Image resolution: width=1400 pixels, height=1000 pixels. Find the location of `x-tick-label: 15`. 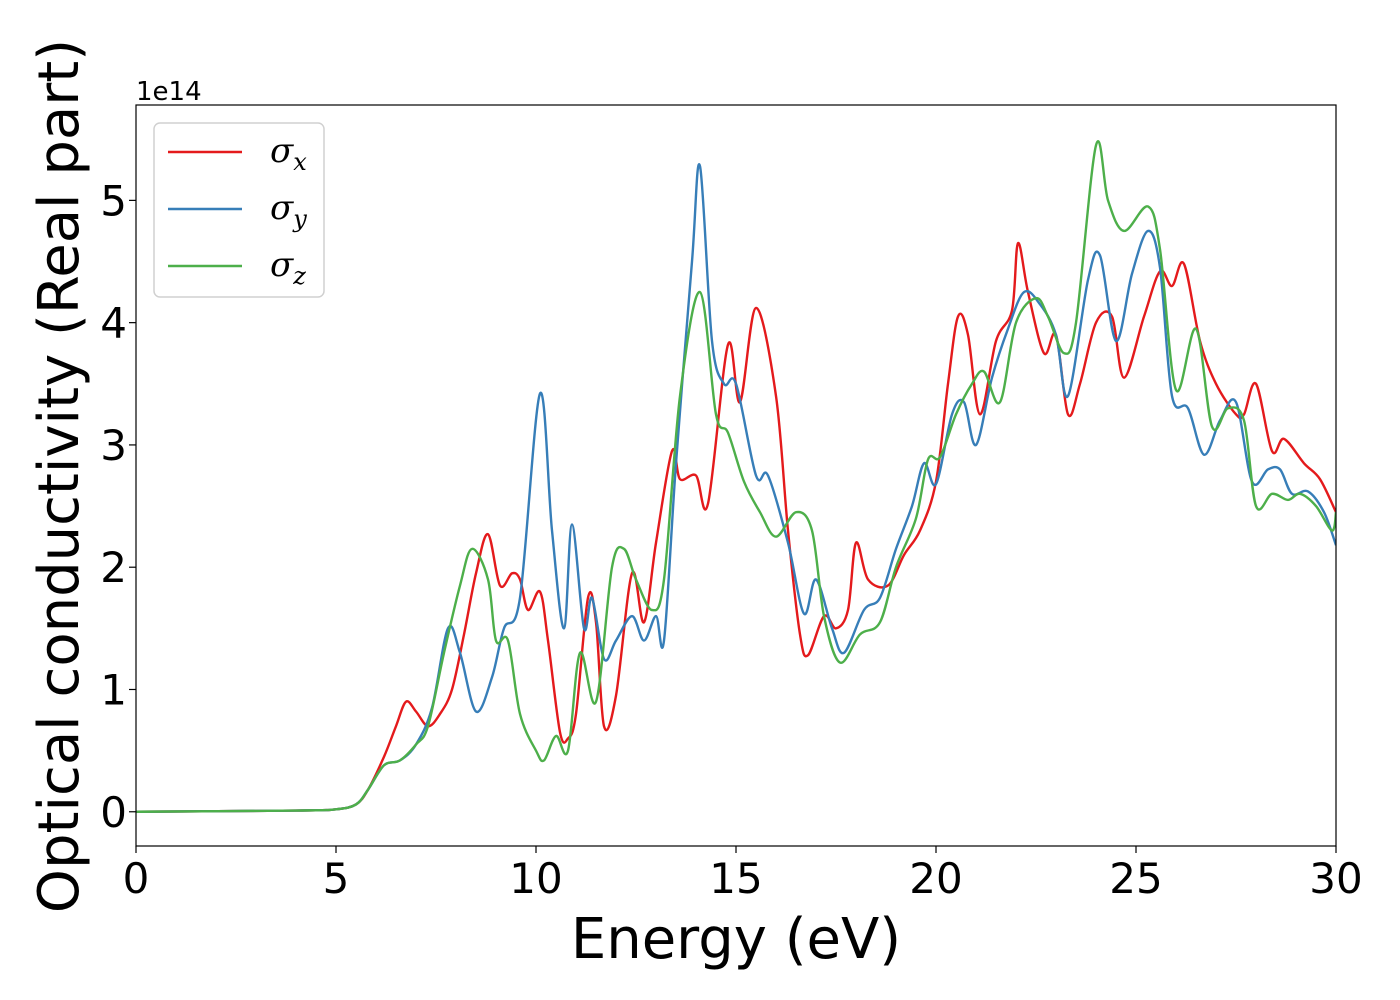

x-tick-label: 15 is located at coordinates (735, 878).